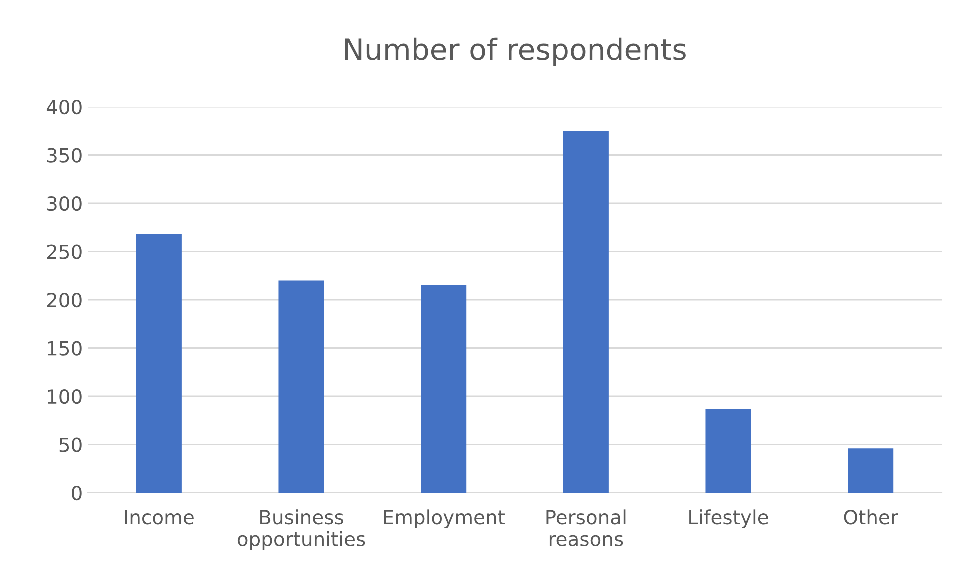 The image size is (960, 579). I want to click on y-tick-label: 300, so click(65, 204).